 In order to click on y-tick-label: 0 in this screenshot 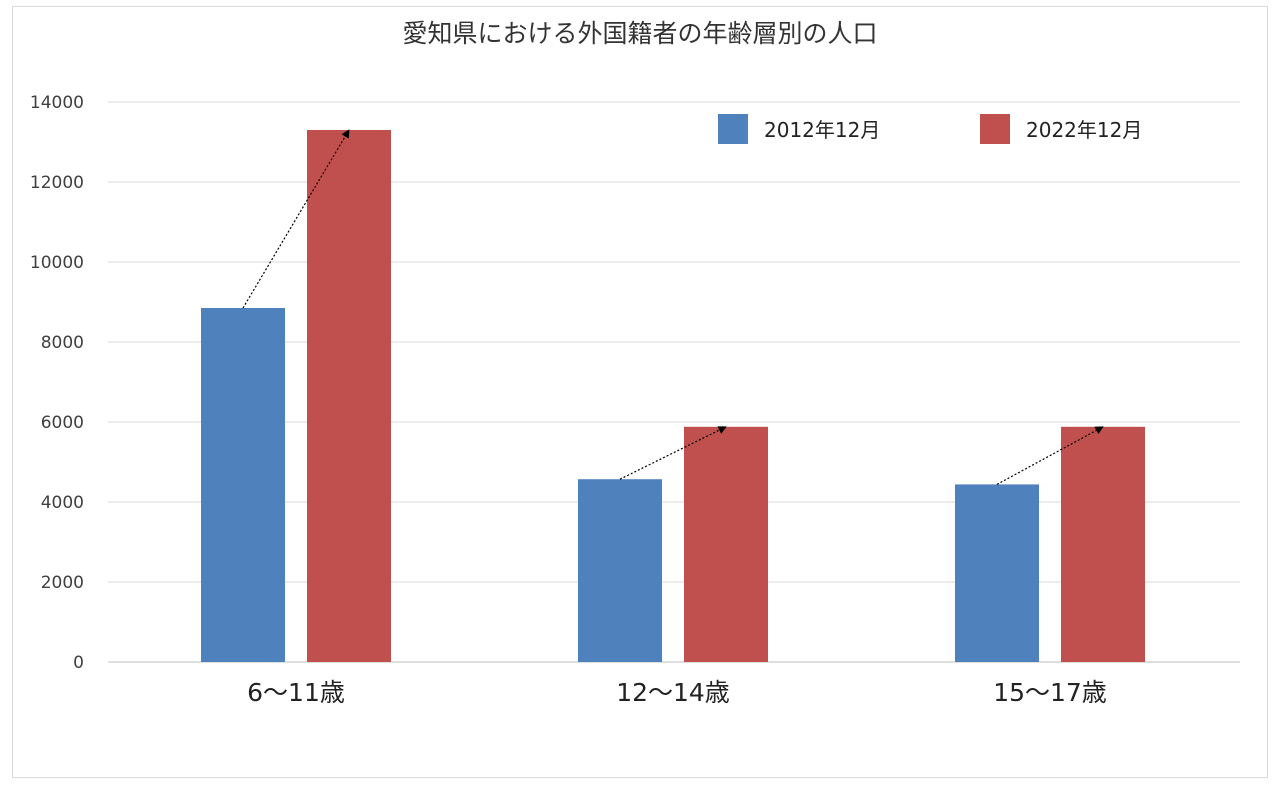, I will do `click(78, 663)`.